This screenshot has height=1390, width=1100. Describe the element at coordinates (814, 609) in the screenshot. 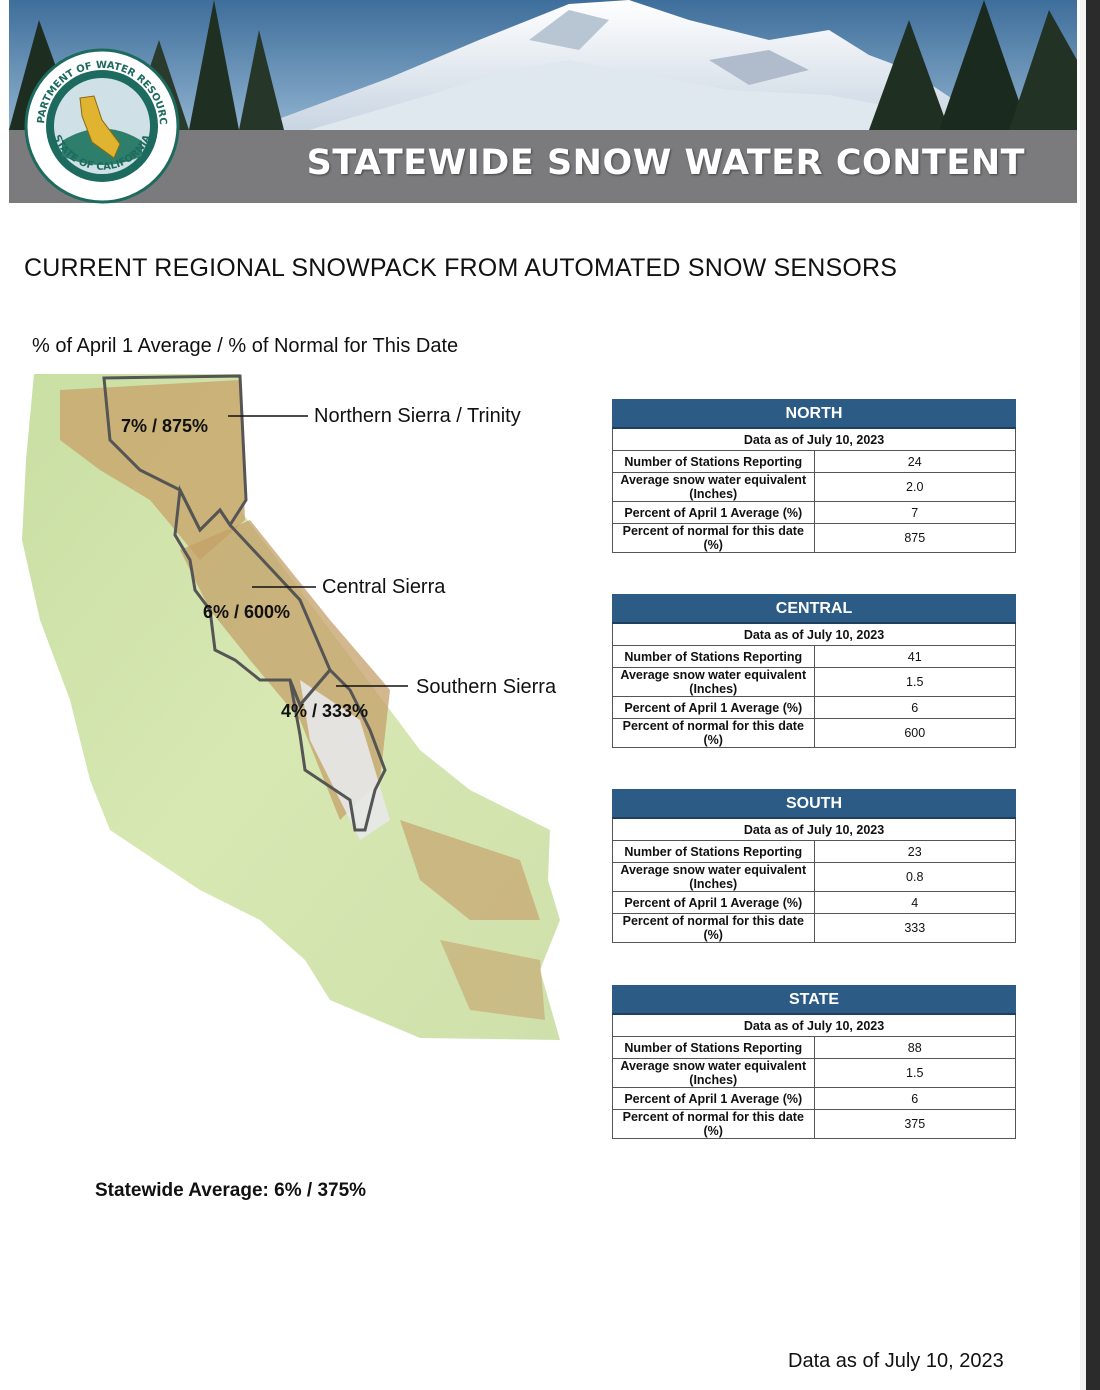

I see `table-title: CENTRAL` at that location.